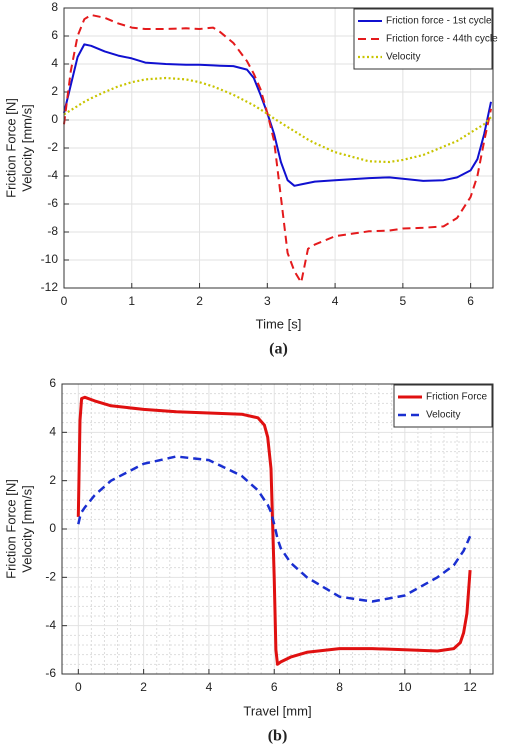  I want to click on x-tick-label: 5, so click(403, 301).